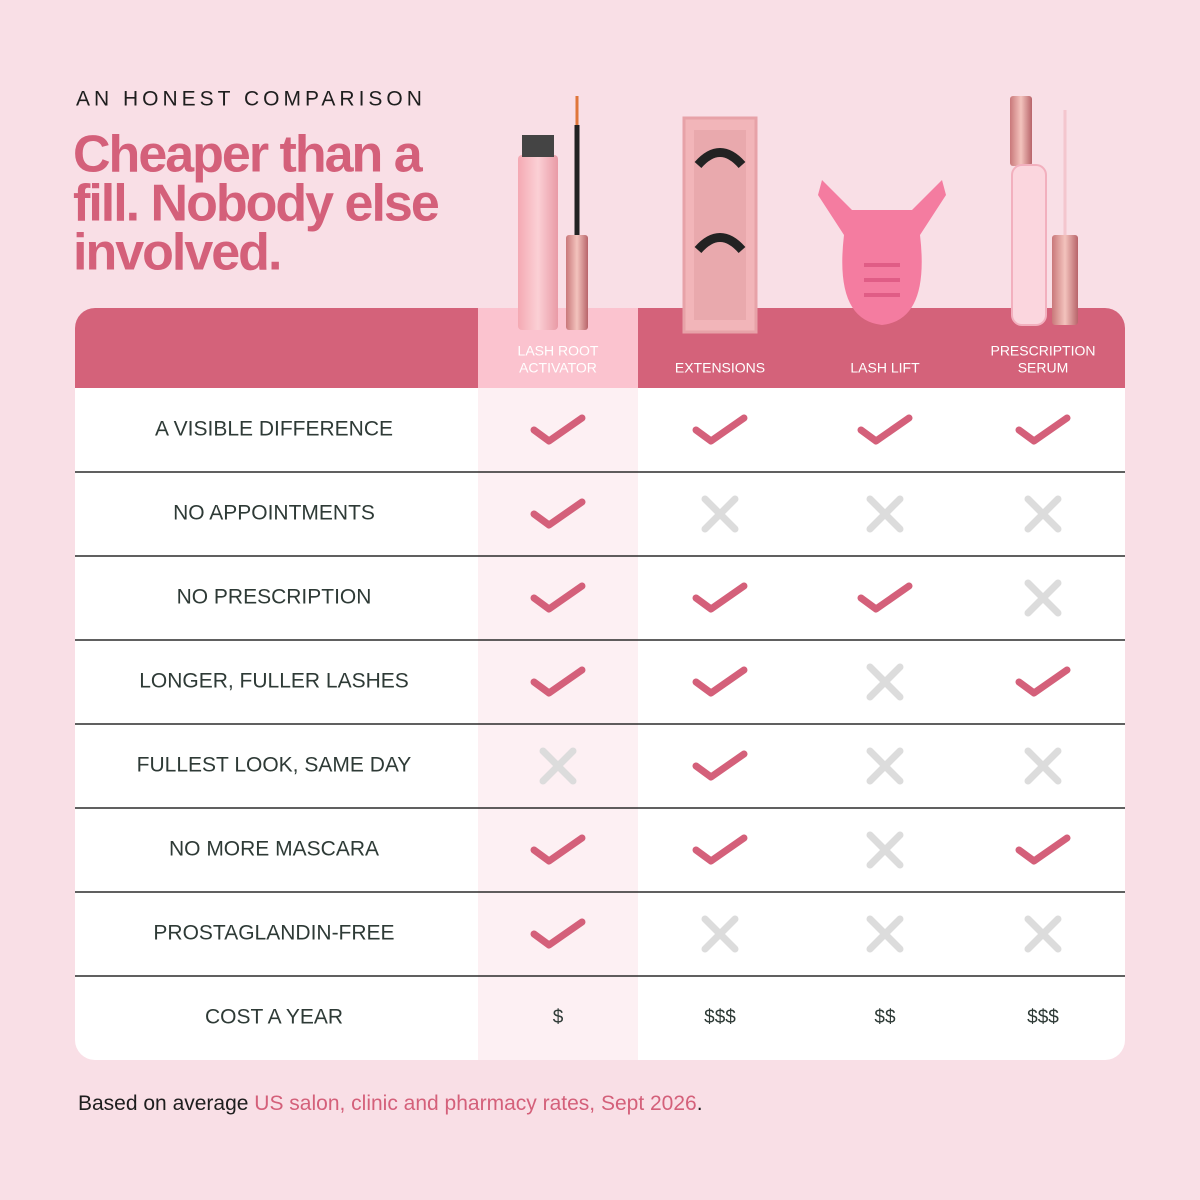  Describe the element at coordinates (274, 429) in the screenshot. I see `row-label: A VISIBLE DIFFERENCE` at that location.